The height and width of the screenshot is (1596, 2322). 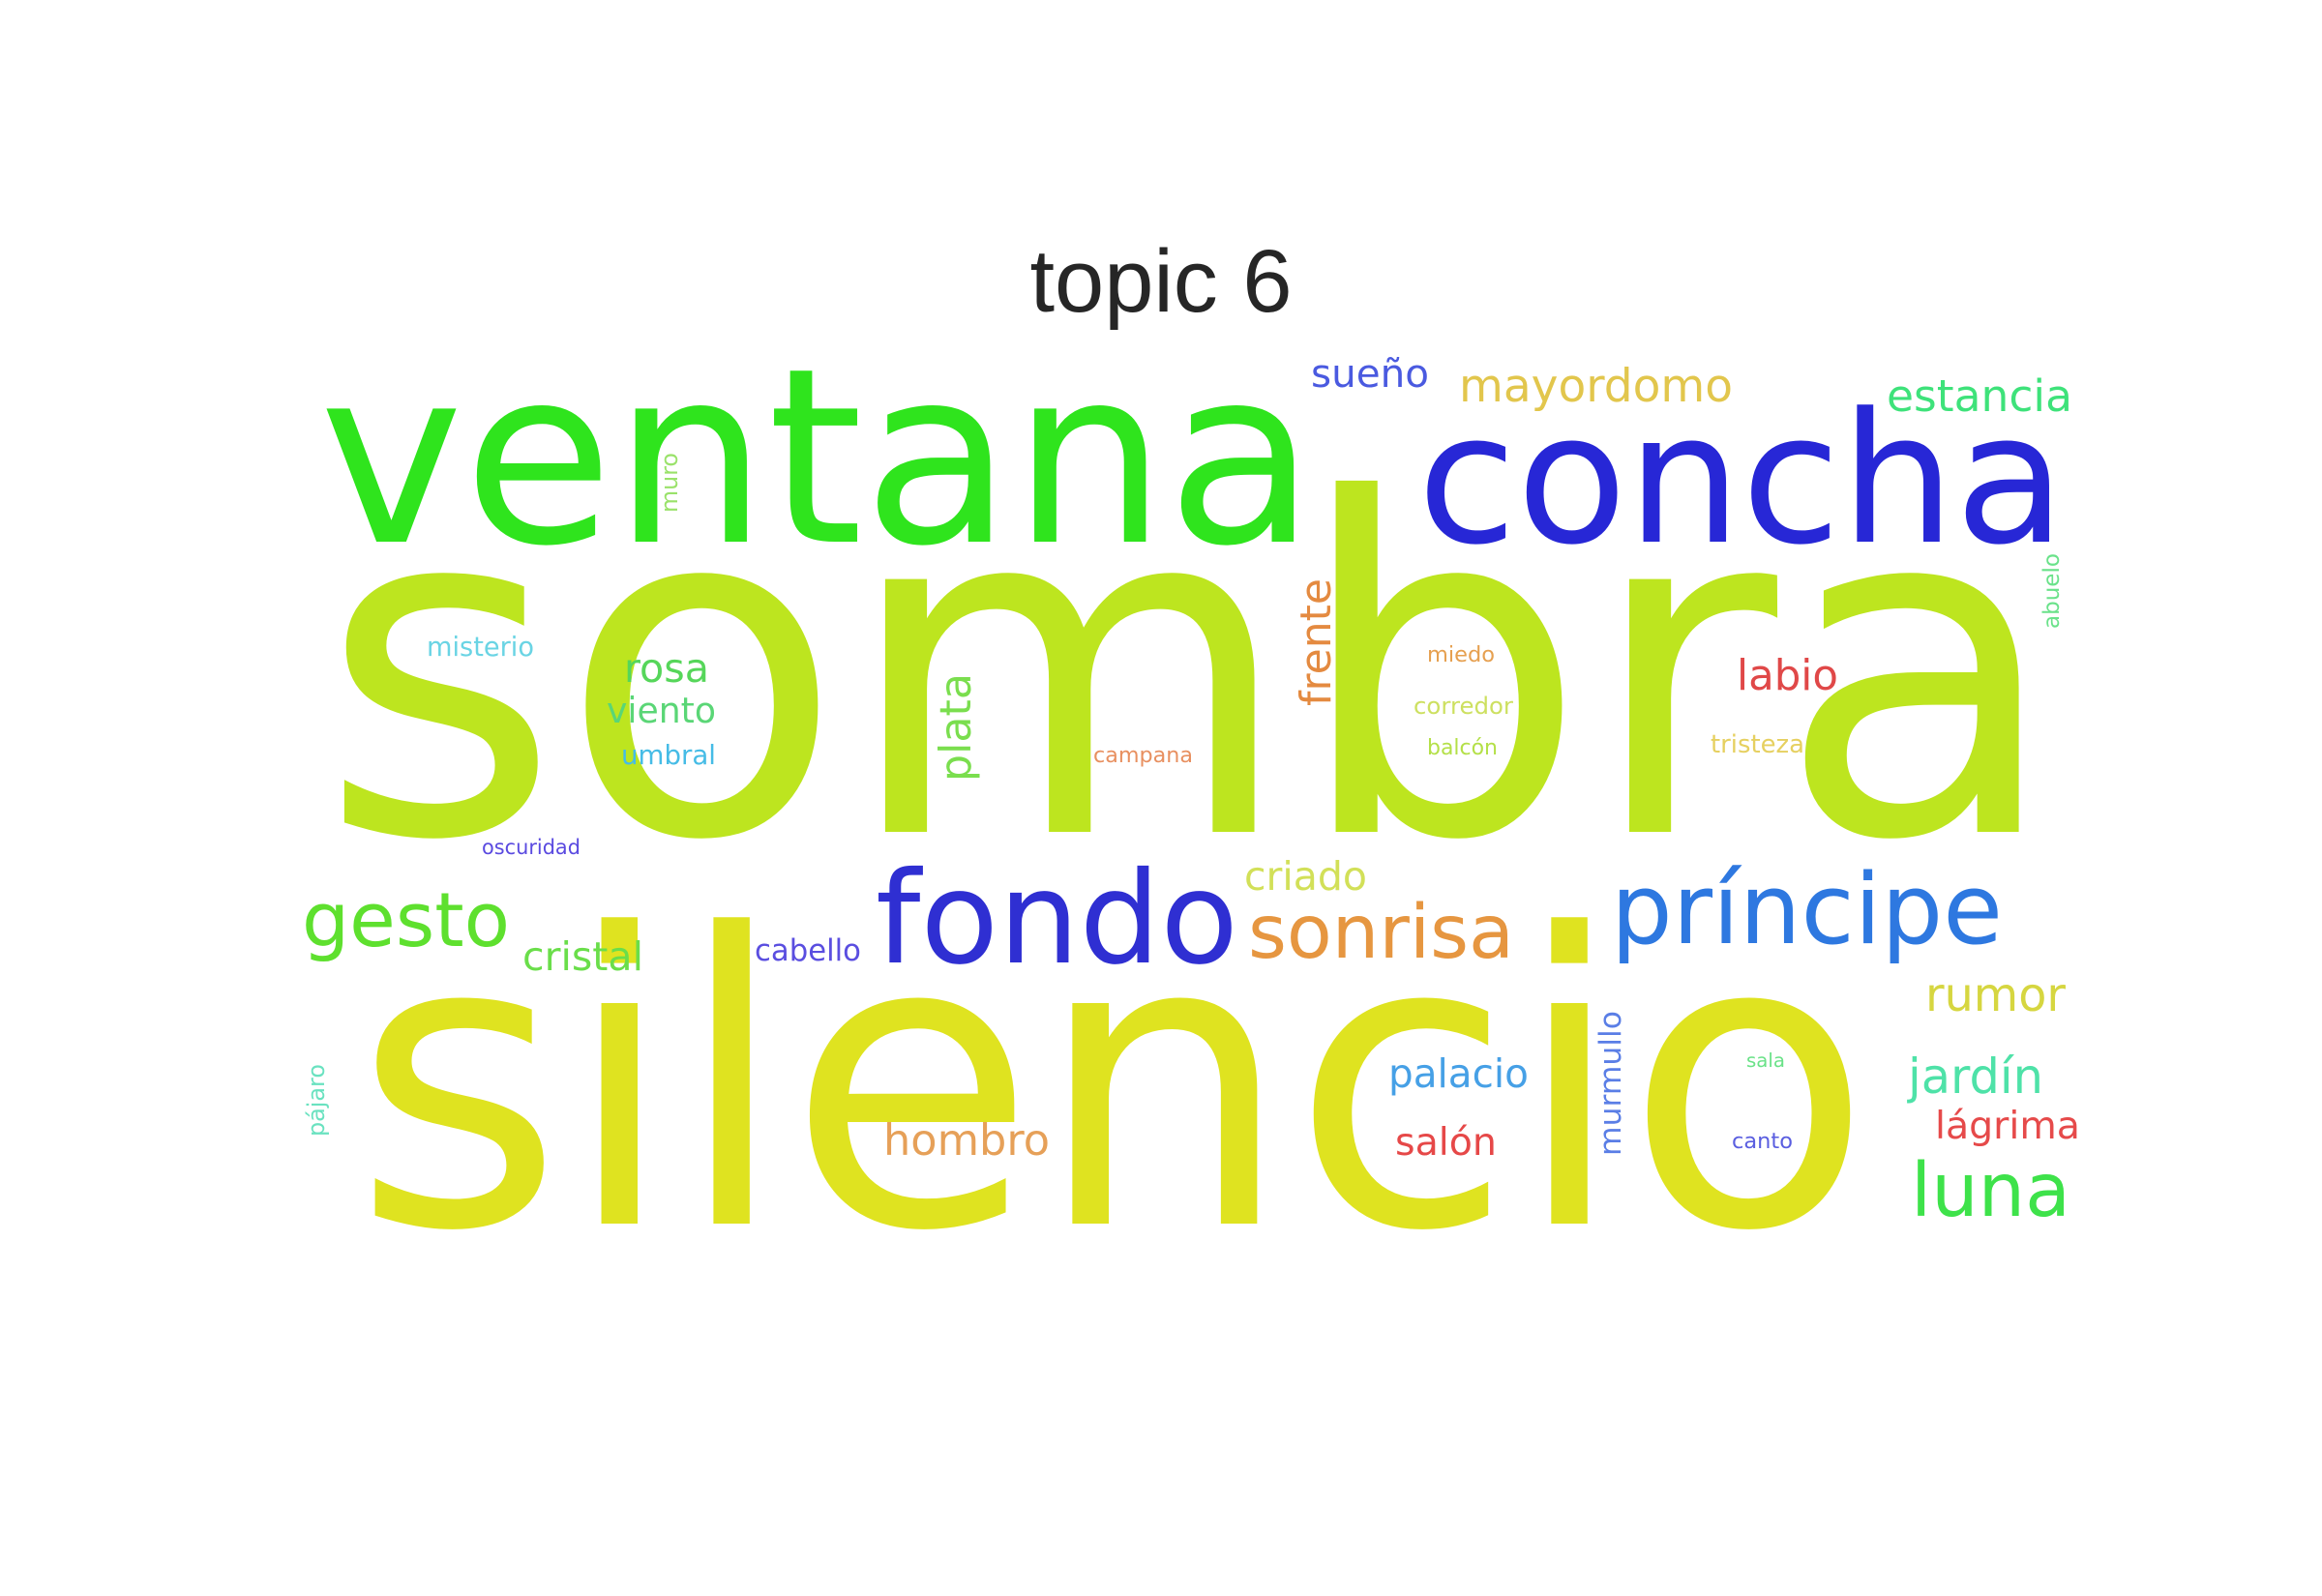 I want to click on word-fondo: fondo, so click(x=1057, y=919).